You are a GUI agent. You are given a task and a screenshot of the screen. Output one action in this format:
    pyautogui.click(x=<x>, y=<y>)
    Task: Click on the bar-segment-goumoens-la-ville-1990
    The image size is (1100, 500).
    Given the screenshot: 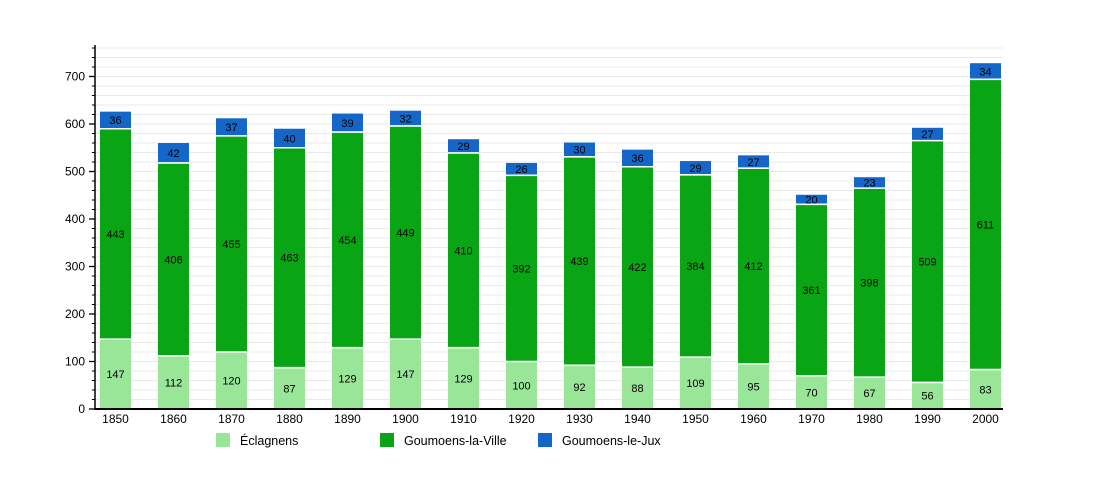 What is the action you would take?
    pyautogui.click(x=927, y=261)
    